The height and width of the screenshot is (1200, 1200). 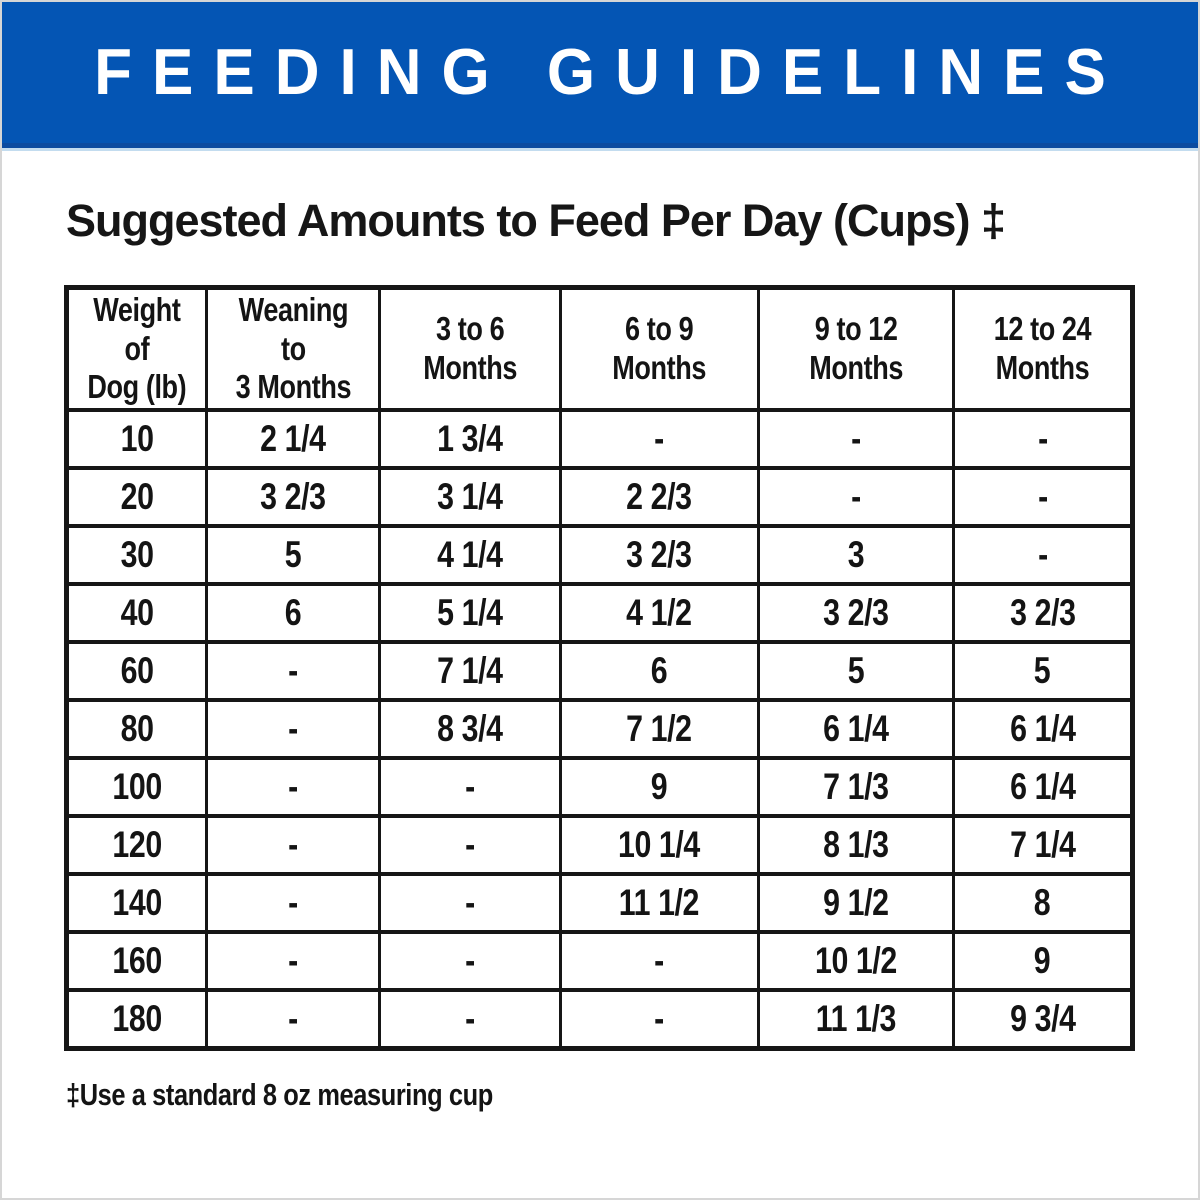 I want to click on table-row: 30 5 4 1/4 3 2/3 3-, so click(x=600, y=555).